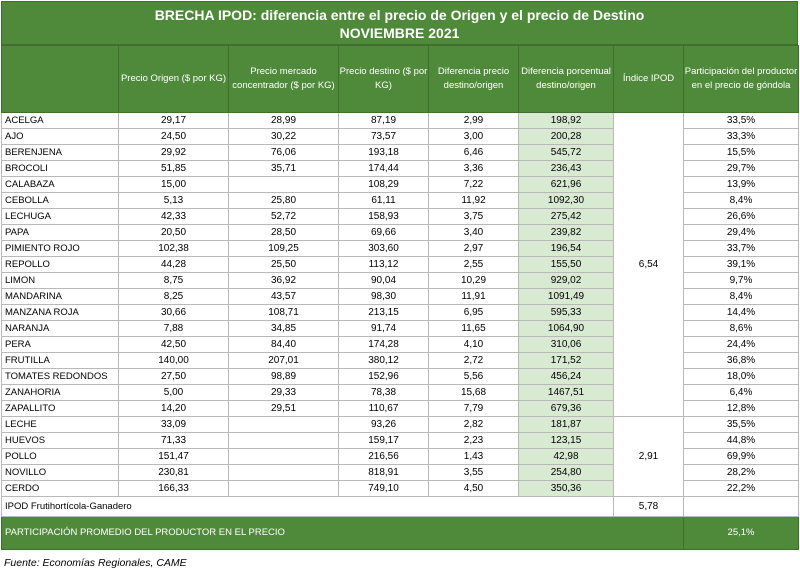 The height and width of the screenshot is (580, 800). Describe the element at coordinates (173, 184) in the screenshot. I see `precio-origen: 15,00` at that location.